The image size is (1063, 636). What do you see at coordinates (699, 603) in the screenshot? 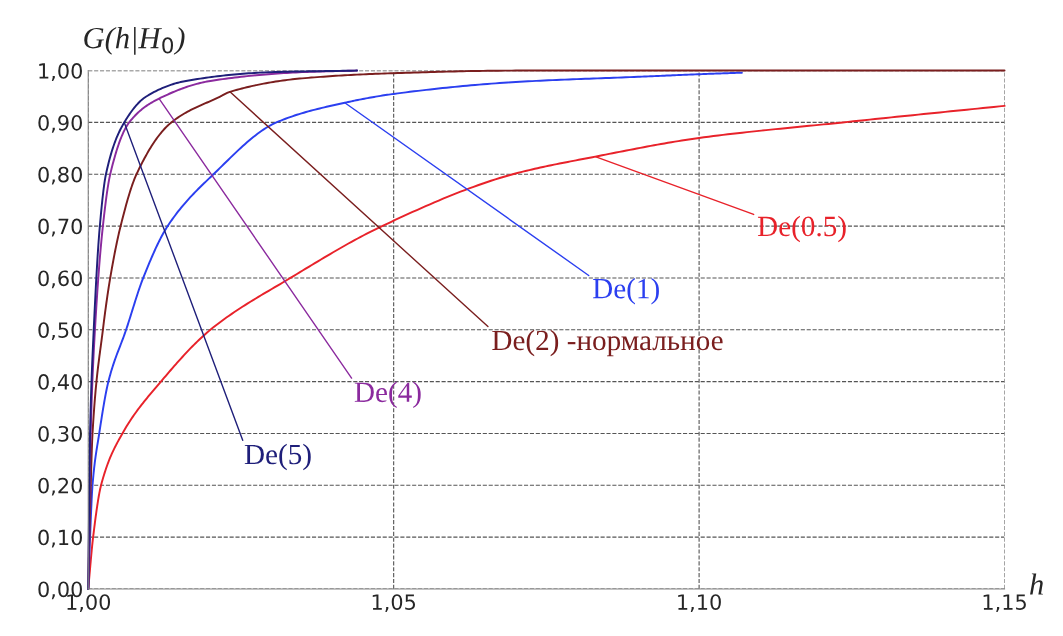
I see `x-tick-label: 1,10` at bounding box center [699, 603].